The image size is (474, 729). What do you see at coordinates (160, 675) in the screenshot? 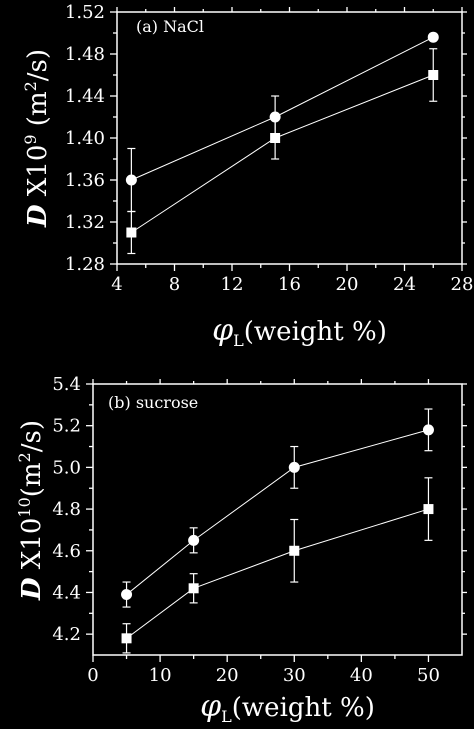
I see `x-tick-label: 10` at bounding box center [160, 675].